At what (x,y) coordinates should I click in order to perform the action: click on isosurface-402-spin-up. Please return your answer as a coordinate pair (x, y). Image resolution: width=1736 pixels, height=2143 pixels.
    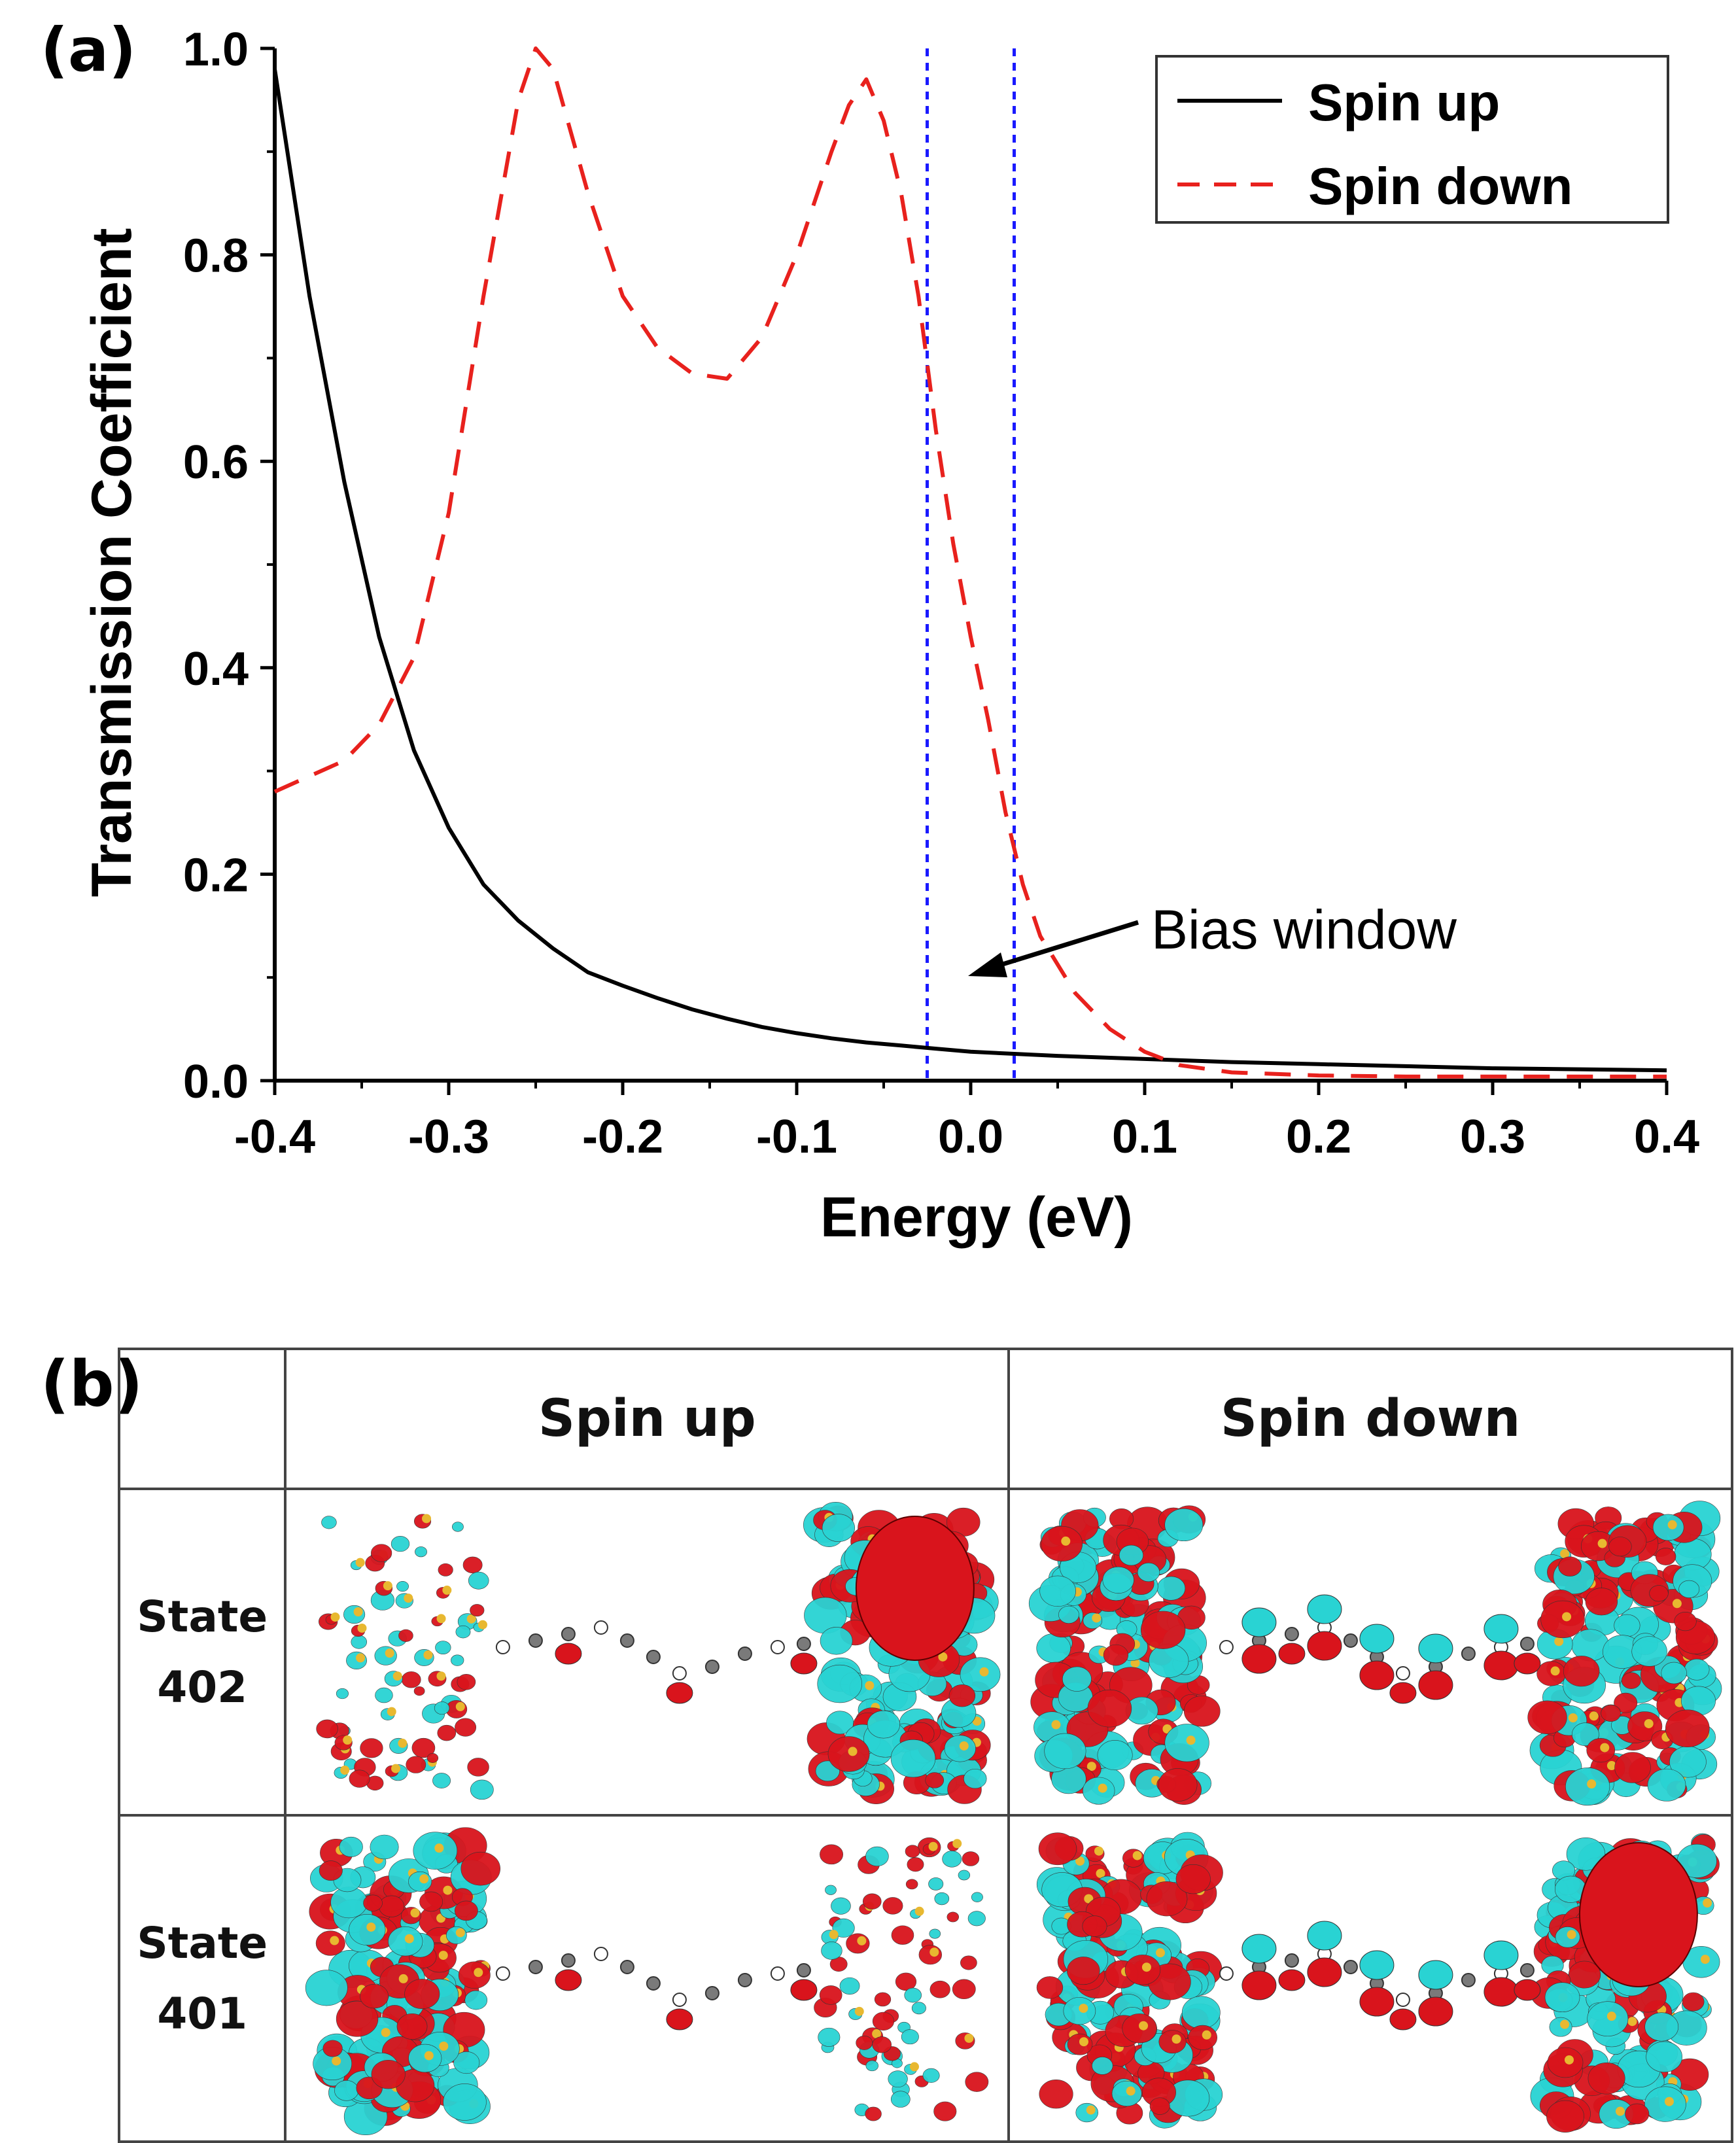
    Looking at the image, I should click on (647, 1652).